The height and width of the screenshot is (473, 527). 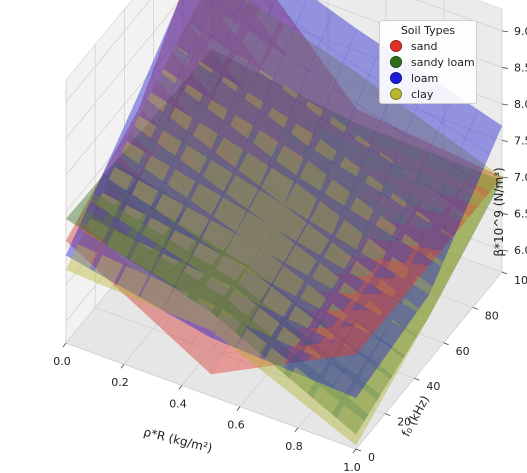 What do you see at coordinates (396, 62) in the screenshot?
I see `legend-marker-sandy-loam` at bounding box center [396, 62].